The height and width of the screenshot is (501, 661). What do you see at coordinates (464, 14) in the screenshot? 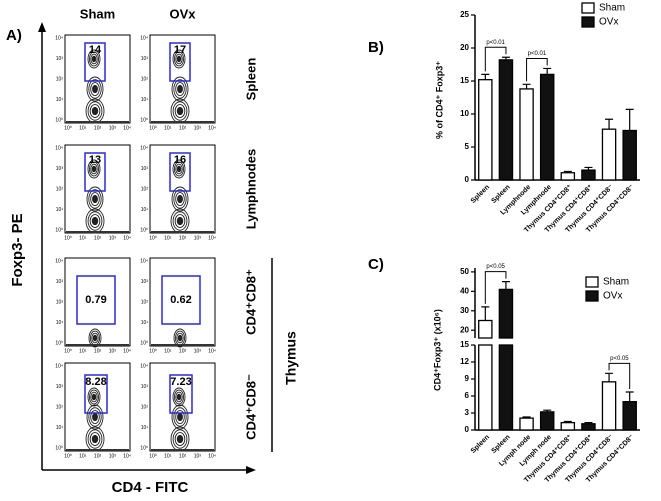
I see `y-tick-label: 25` at bounding box center [464, 14].